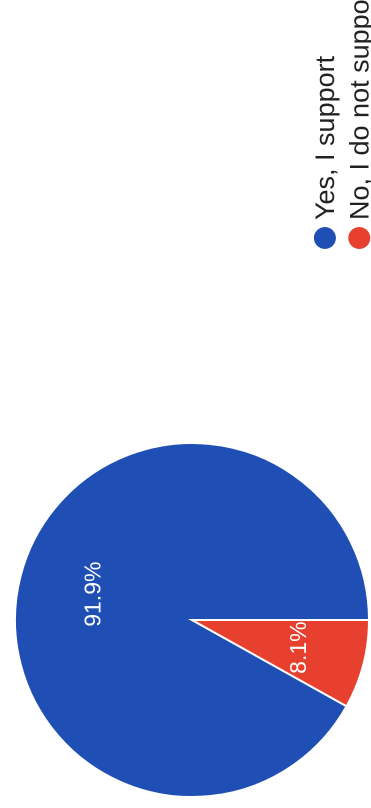 The width and height of the screenshot is (371, 808). Describe the element at coordinates (357, 110) in the screenshot. I see `legend-label-1: No, I do not support` at that location.